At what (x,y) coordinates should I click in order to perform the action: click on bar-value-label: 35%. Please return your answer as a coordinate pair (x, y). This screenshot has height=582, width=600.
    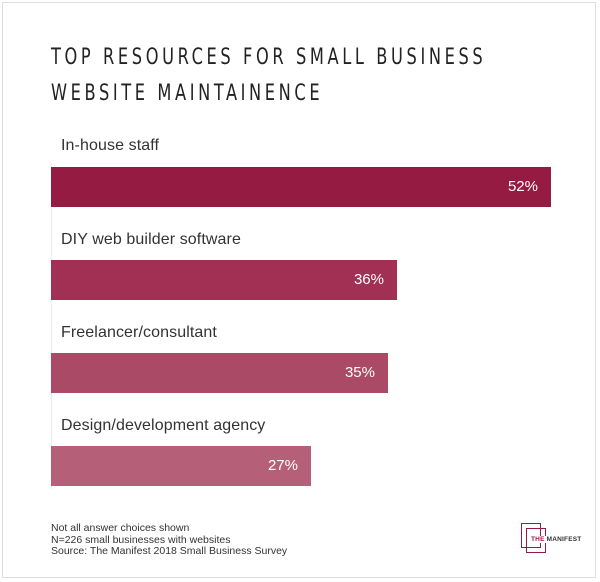
    Looking at the image, I should click on (359, 372).